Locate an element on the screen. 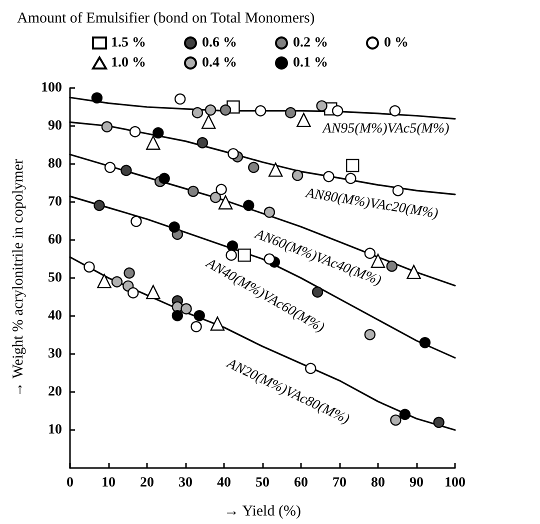 Image resolution: width=540 pixels, height=524 pixels. legend-label: 0 % is located at coordinates (396, 43).